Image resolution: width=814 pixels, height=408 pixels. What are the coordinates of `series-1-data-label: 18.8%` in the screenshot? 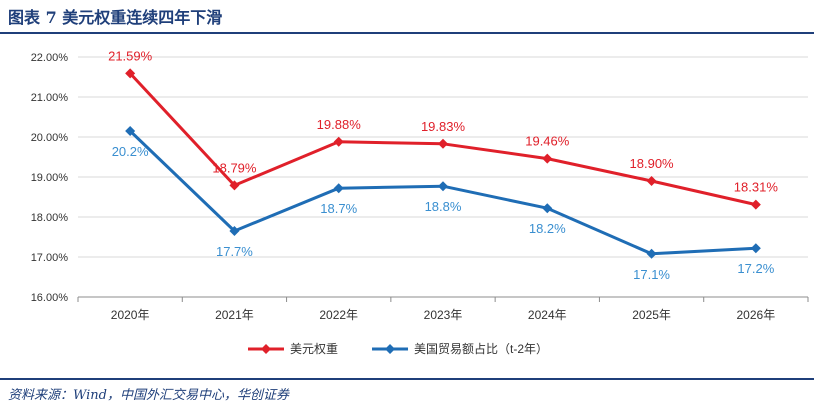 It's located at (443, 206).